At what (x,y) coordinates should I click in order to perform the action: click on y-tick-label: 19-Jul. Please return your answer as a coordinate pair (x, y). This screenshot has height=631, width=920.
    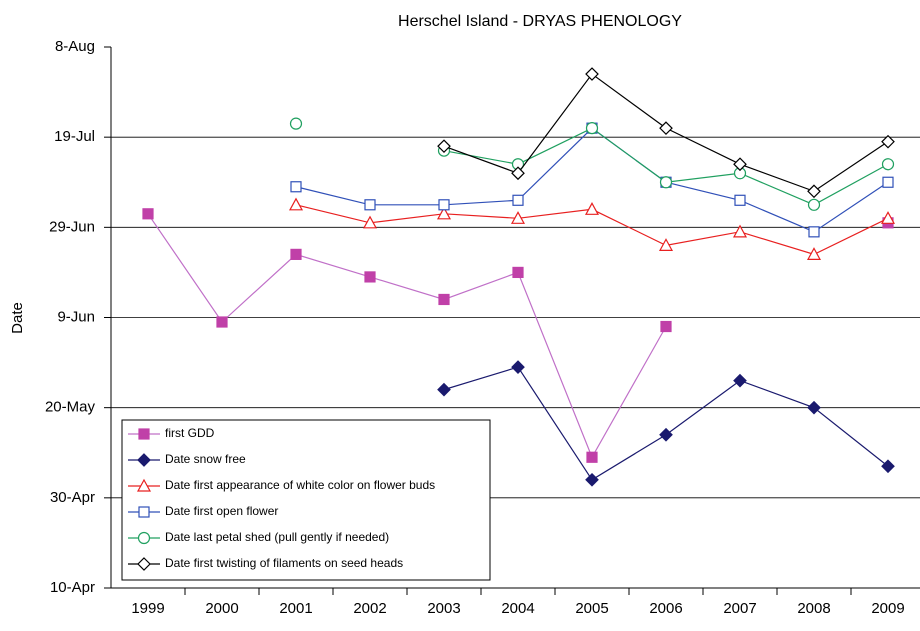
    Looking at the image, I should click on (74, 136).